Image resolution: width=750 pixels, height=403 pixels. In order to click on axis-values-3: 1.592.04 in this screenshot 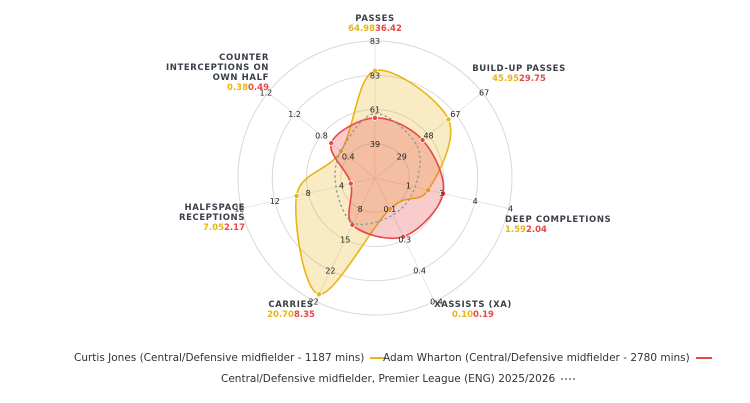, I will do `click(526, 230)`.